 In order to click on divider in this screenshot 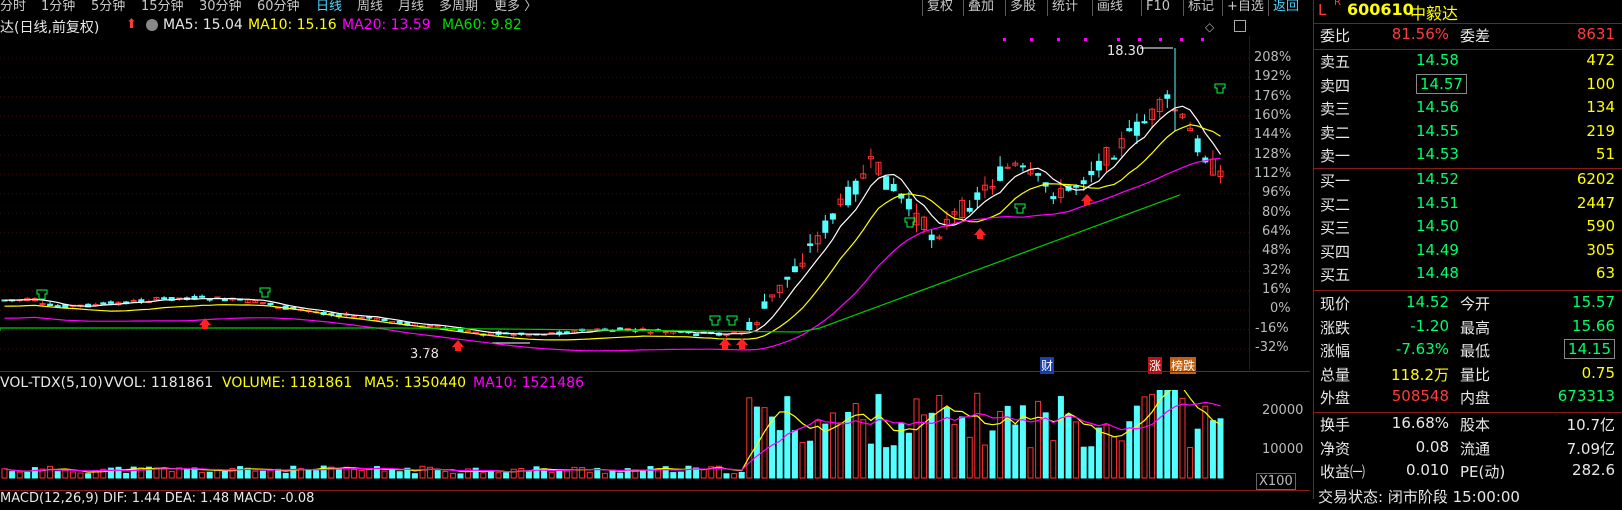, I will do `click(1468, 49)`.